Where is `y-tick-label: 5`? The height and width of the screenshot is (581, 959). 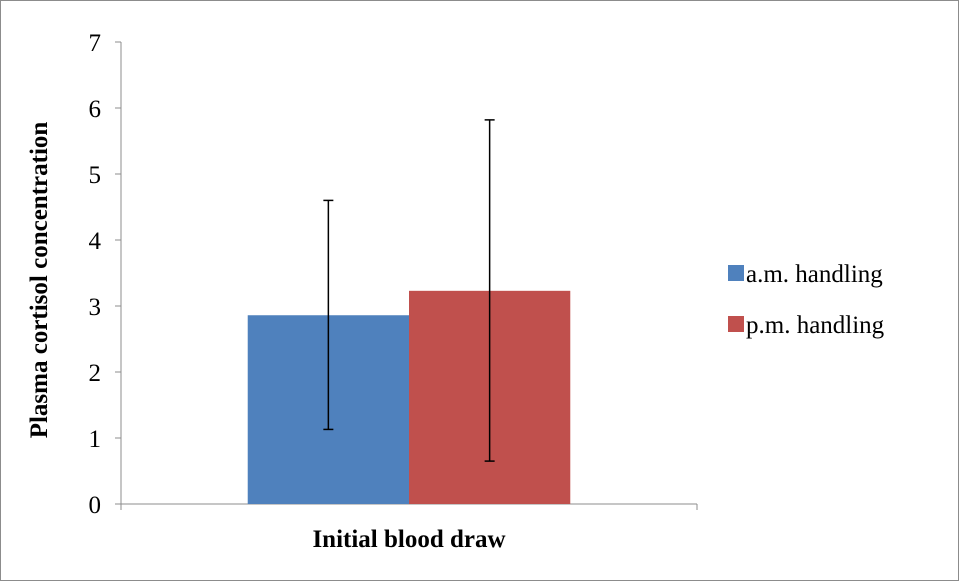
y-tick-label: 5 is located at coordinates (95, 175).